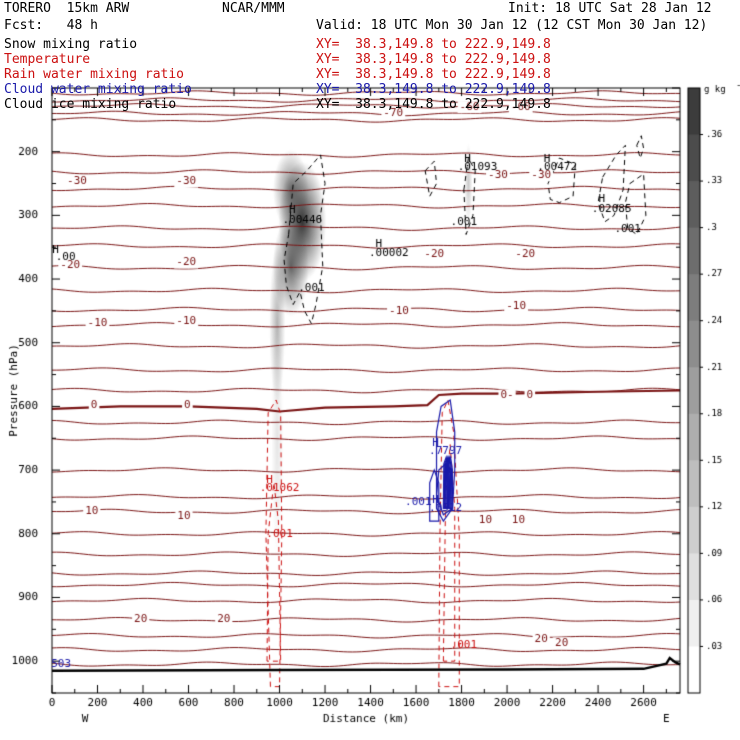  What do you see at coordinates (94, 74) in the screenshot?
I see `field-label-rain: Rain water mixing ratio` at bounding box center [94, 74].